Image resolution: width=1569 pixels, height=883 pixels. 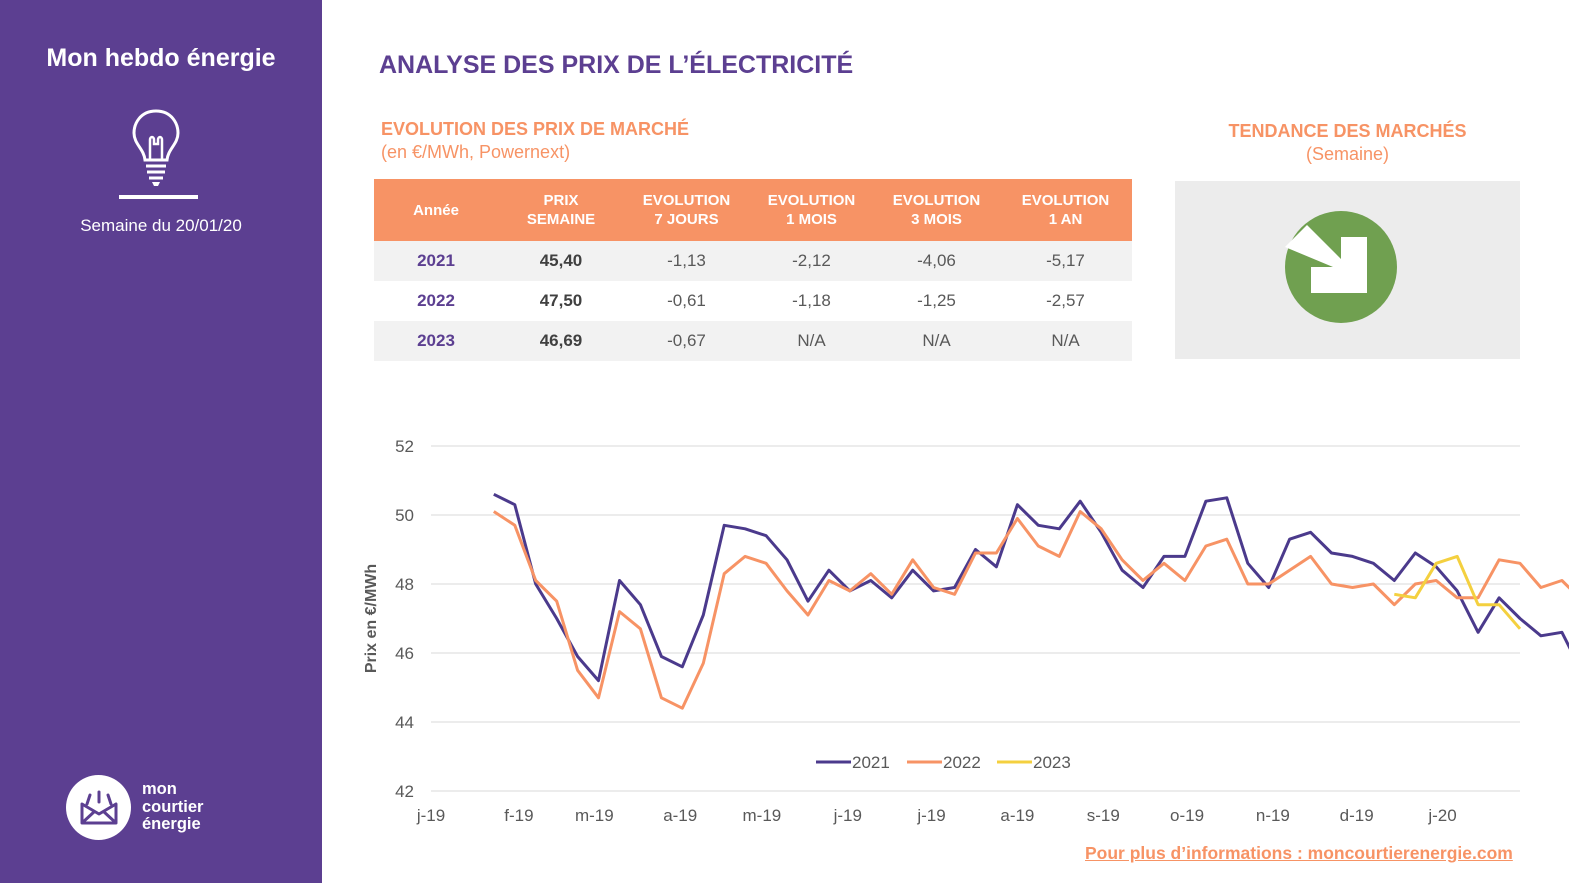 I want to click on cell-year: 2023, so click(x=436, y=341).